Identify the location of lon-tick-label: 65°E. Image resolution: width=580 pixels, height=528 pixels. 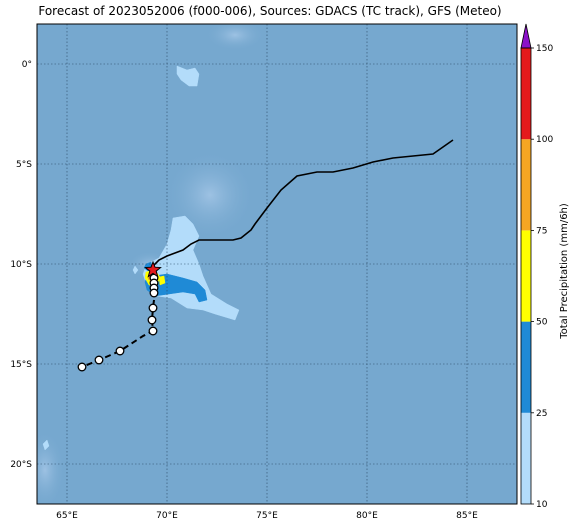
(67, 516).